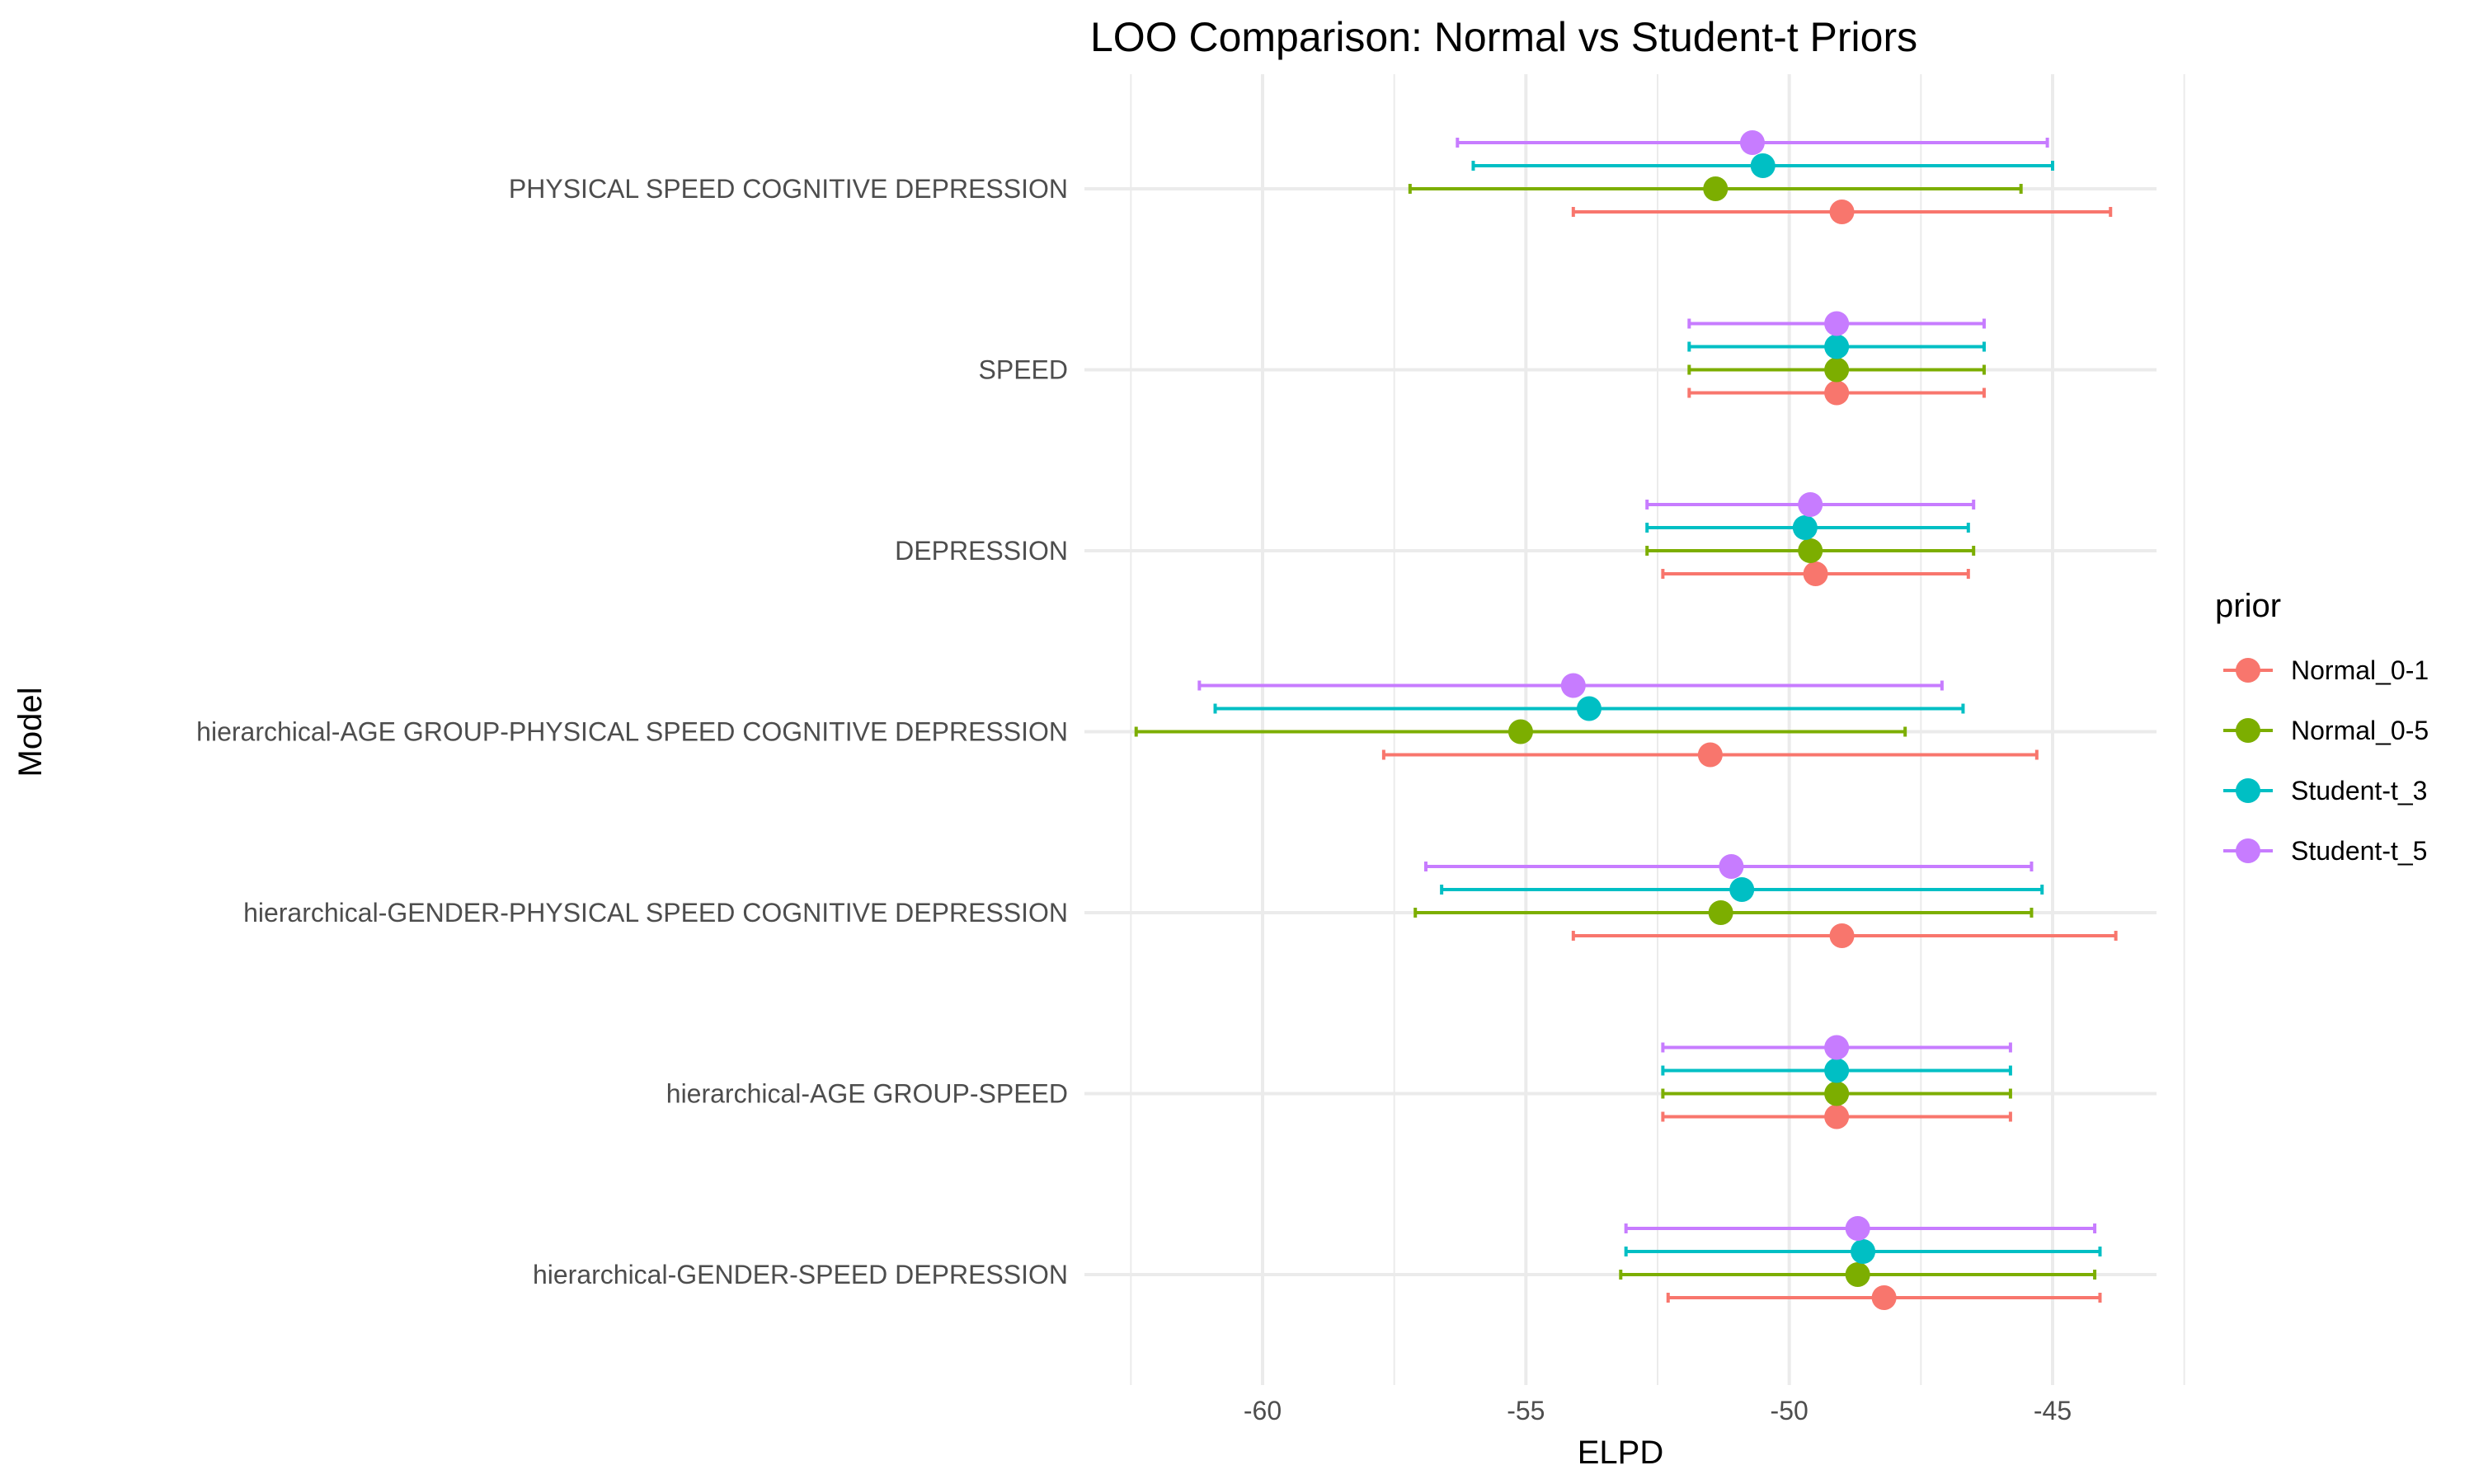 The width and height of the screenshot is (2474, 1484). I want to click on x-axis-ticks: -60 -55 -50 -45, so click(1658, 1410).